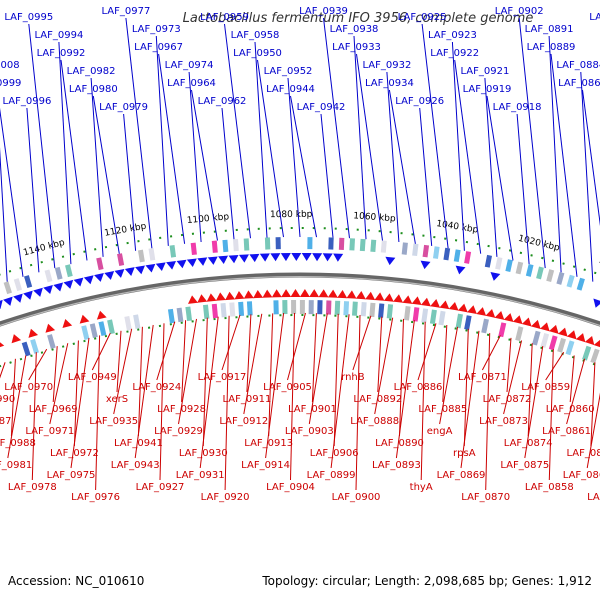  What do you see at coordinates (6, 421) in the screenshot?
I see `gene-label: LAF_0987` at bounding box center [6, 421].